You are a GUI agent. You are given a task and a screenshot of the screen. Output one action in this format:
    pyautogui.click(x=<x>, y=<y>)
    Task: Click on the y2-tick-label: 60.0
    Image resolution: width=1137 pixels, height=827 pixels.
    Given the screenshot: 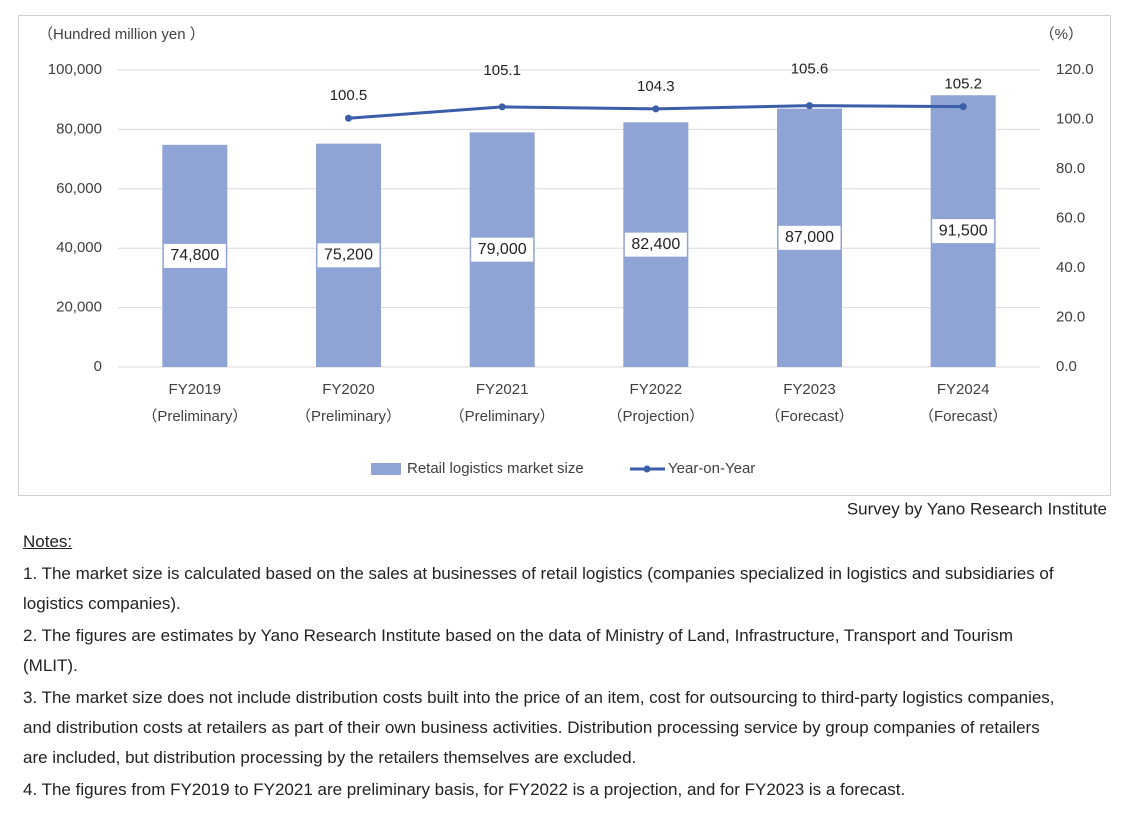 What is the action you would take?
    pyautogui.click(x=1070, y=217)
    